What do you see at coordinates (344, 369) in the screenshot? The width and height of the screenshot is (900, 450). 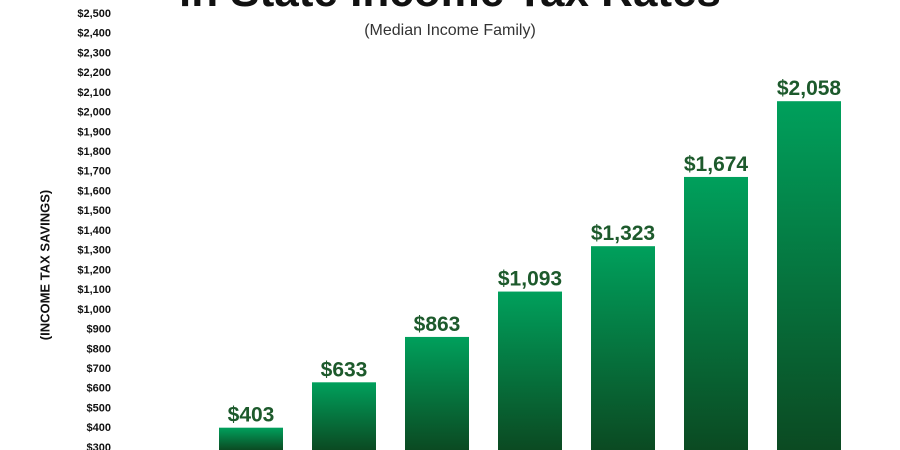 I see `value-label: $633` at bounding box center [344, 369].